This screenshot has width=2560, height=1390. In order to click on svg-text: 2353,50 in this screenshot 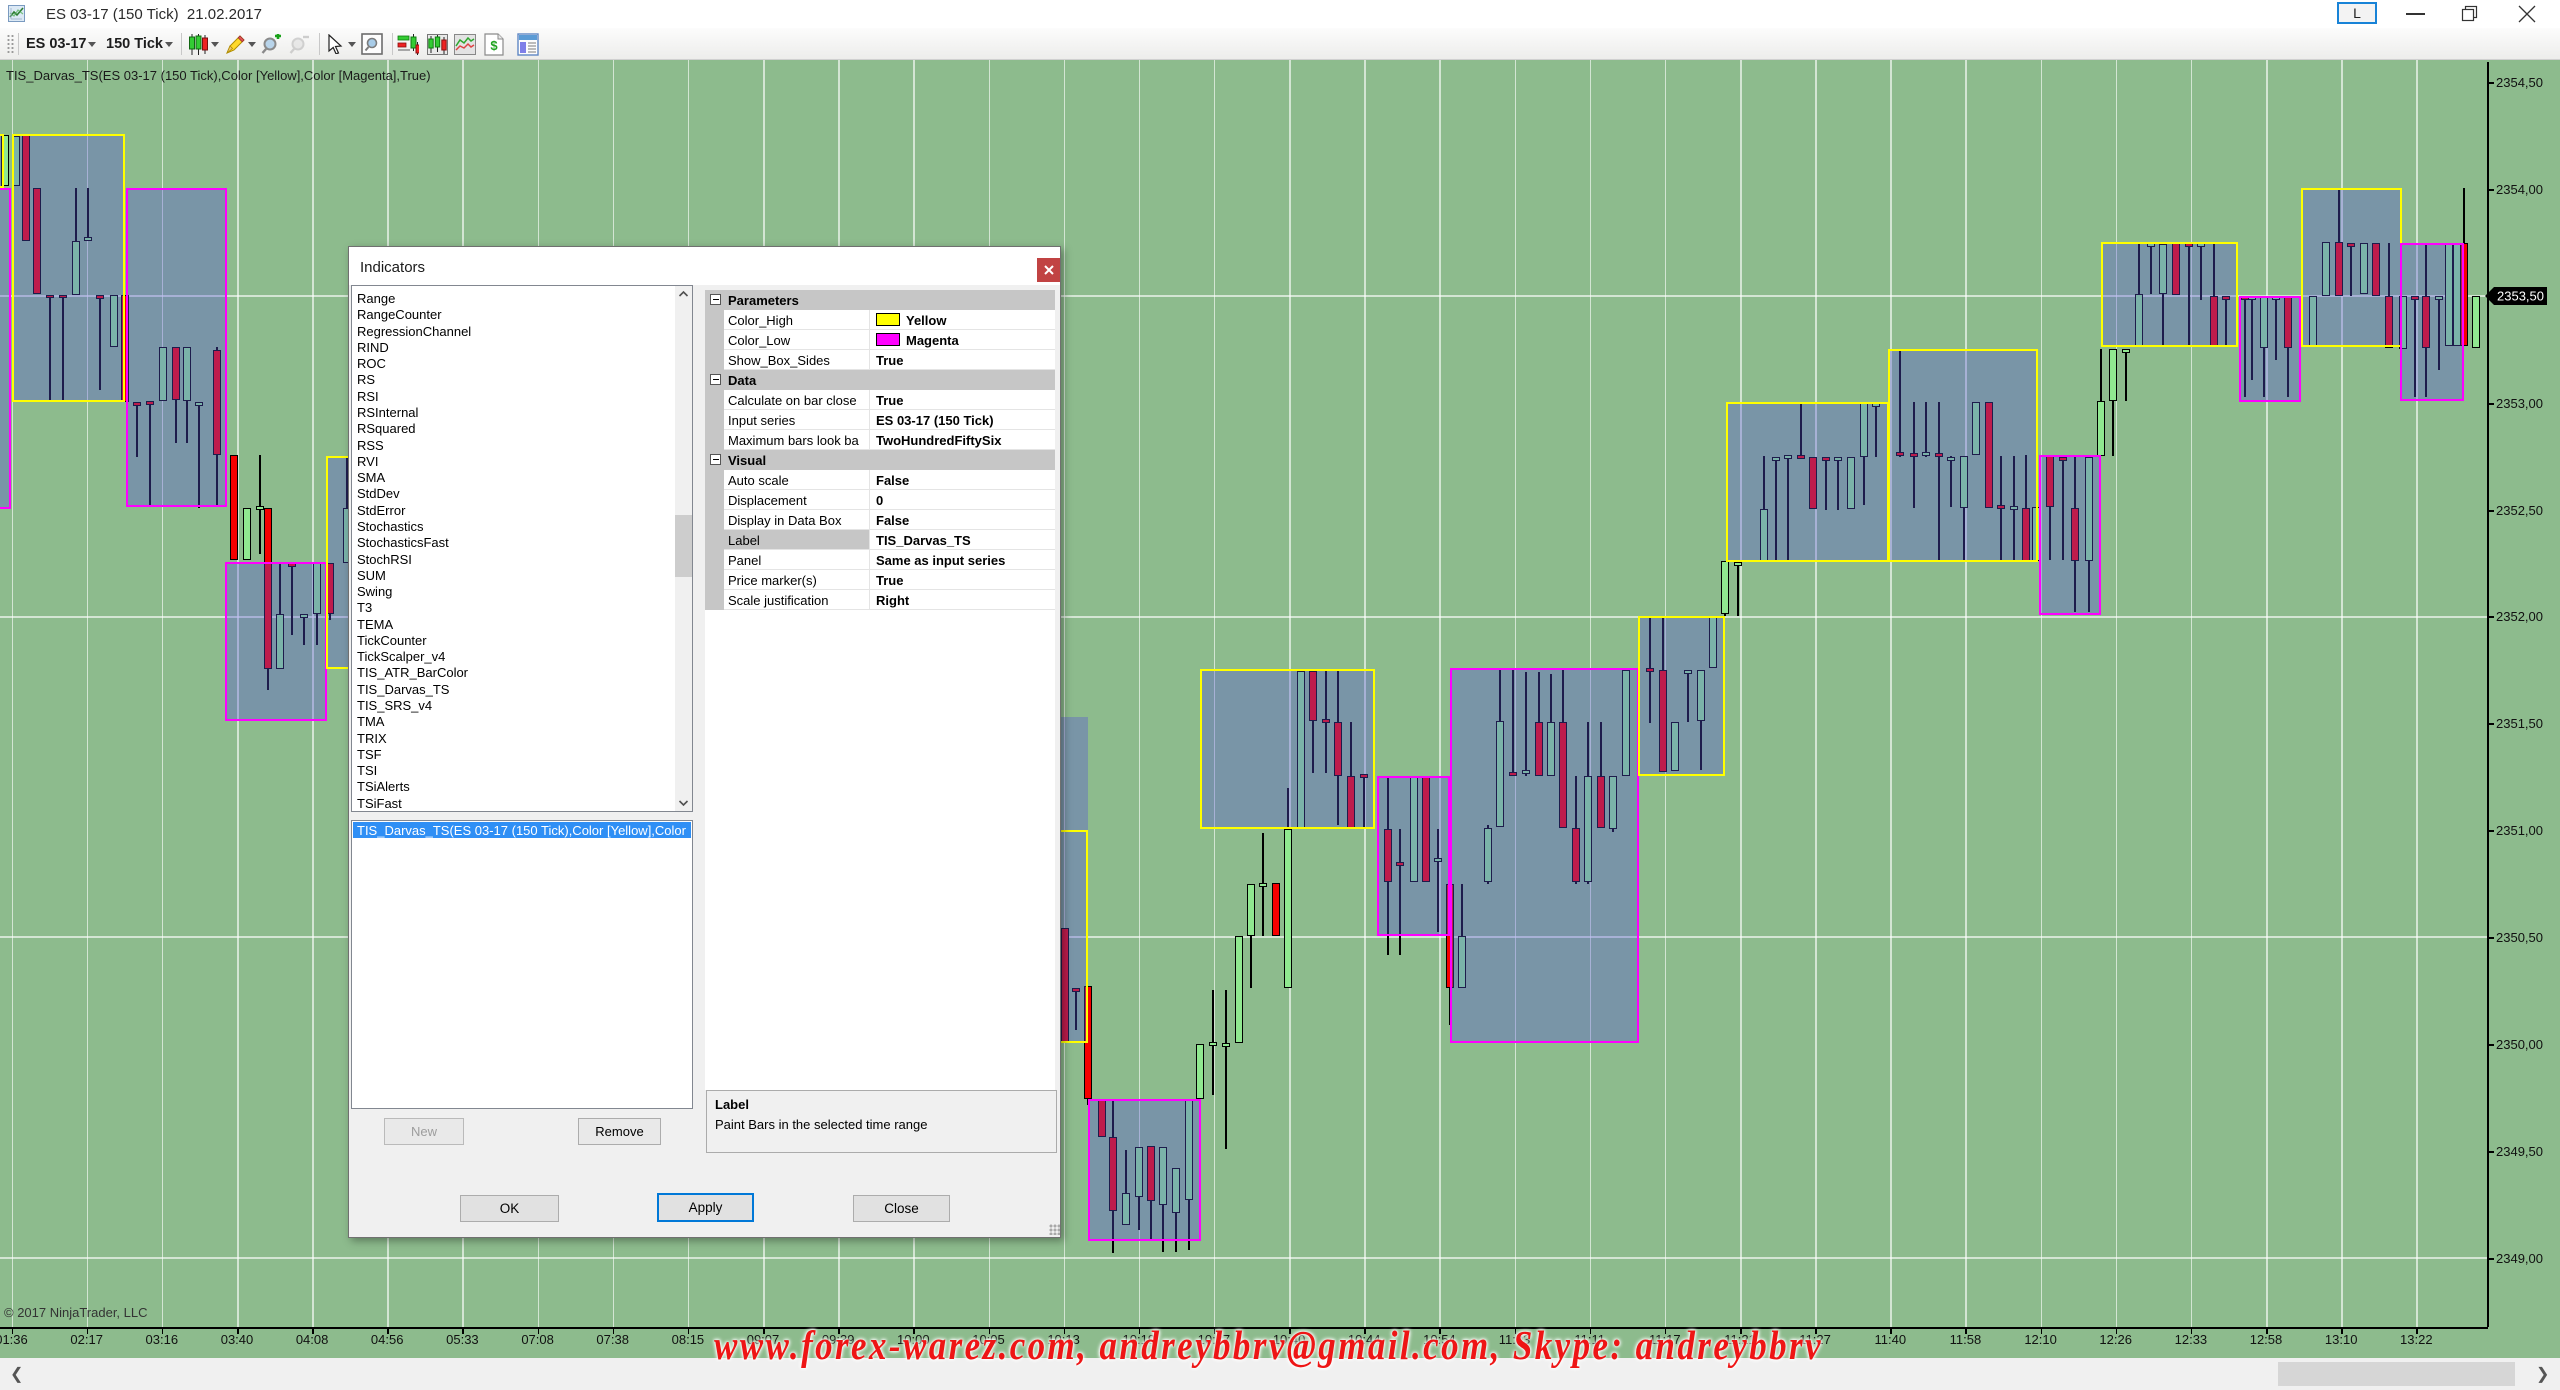, I will do `click(2520, 296)`.